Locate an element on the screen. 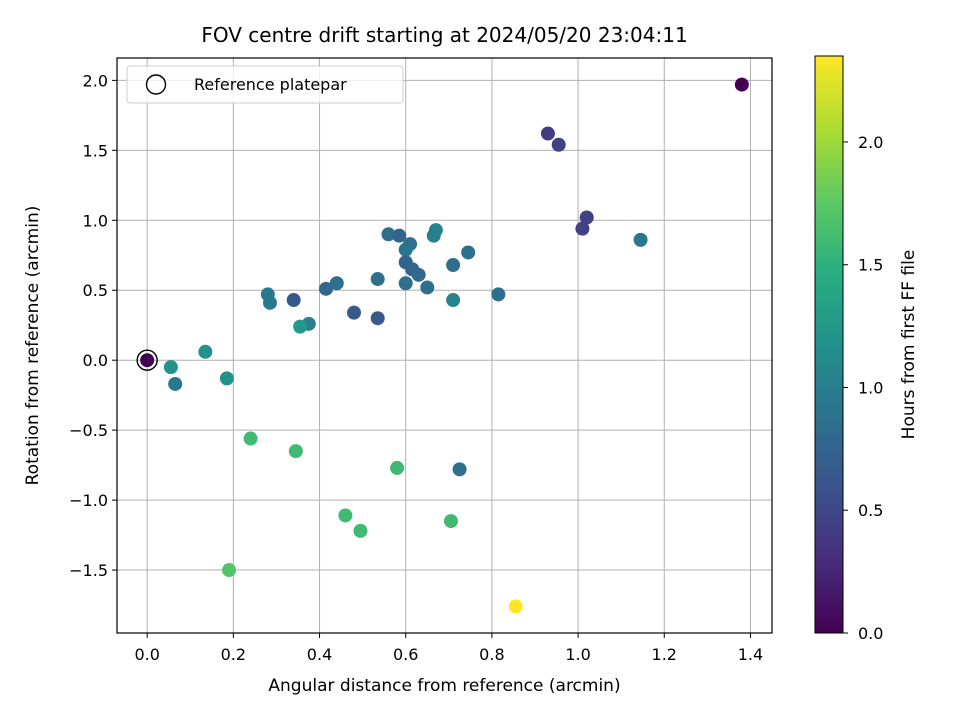 The image size is (960, 725). x-tick-label: 0.8 is located at coordinates (491, 654).